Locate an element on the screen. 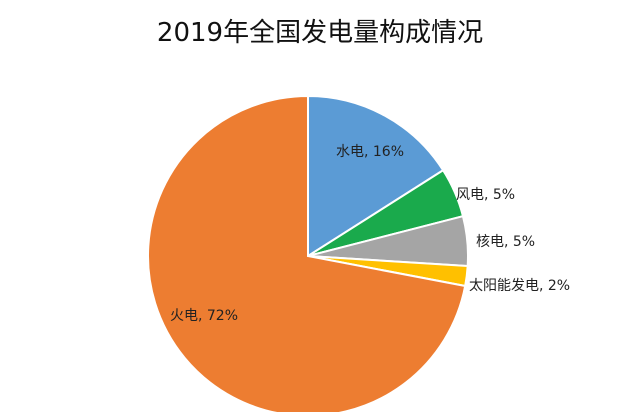  chart-title: 2019年全国发电量构成情况 is located at coordinates (320, 33).